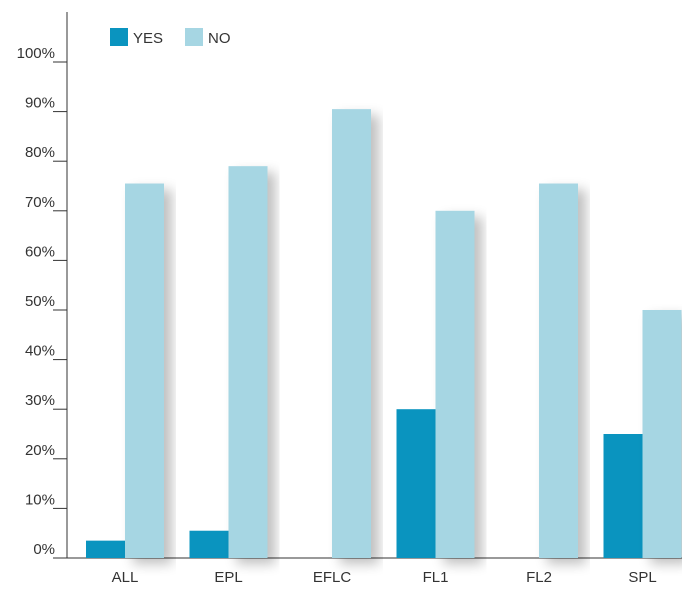 The height and width of the screenshot is (590, 682). I want to click on legend-label-no: NO, so click(219, 38).